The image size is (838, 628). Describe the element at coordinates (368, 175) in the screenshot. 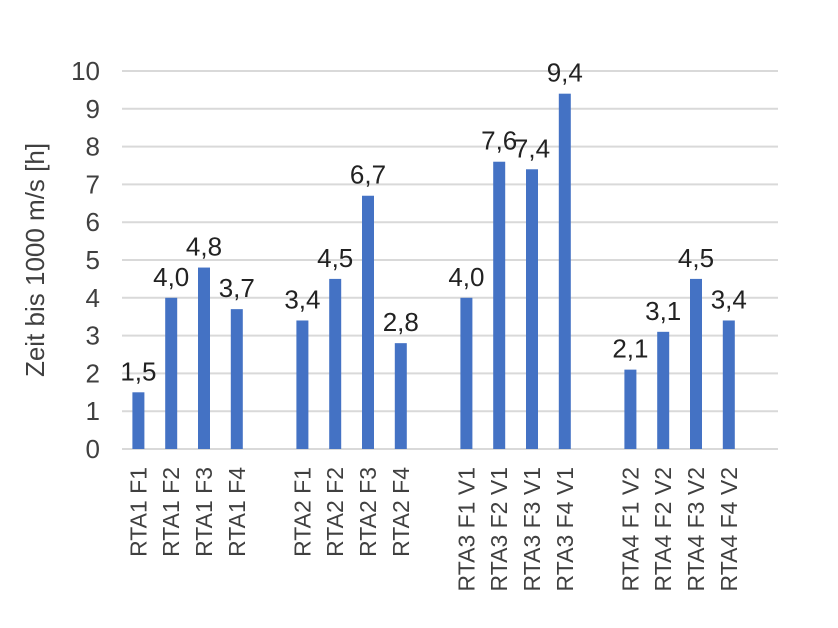

I see `data-label: 6,7` at that location.